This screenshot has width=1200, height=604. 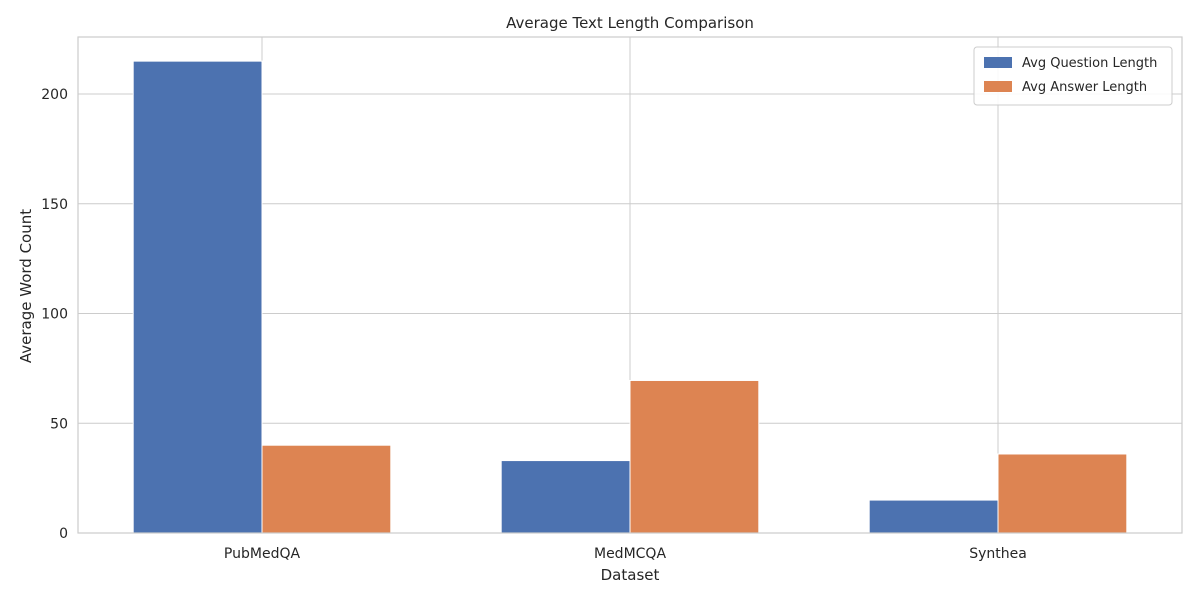 I want to click on x-tick-label: Synthea, so click(x=998, y=554).